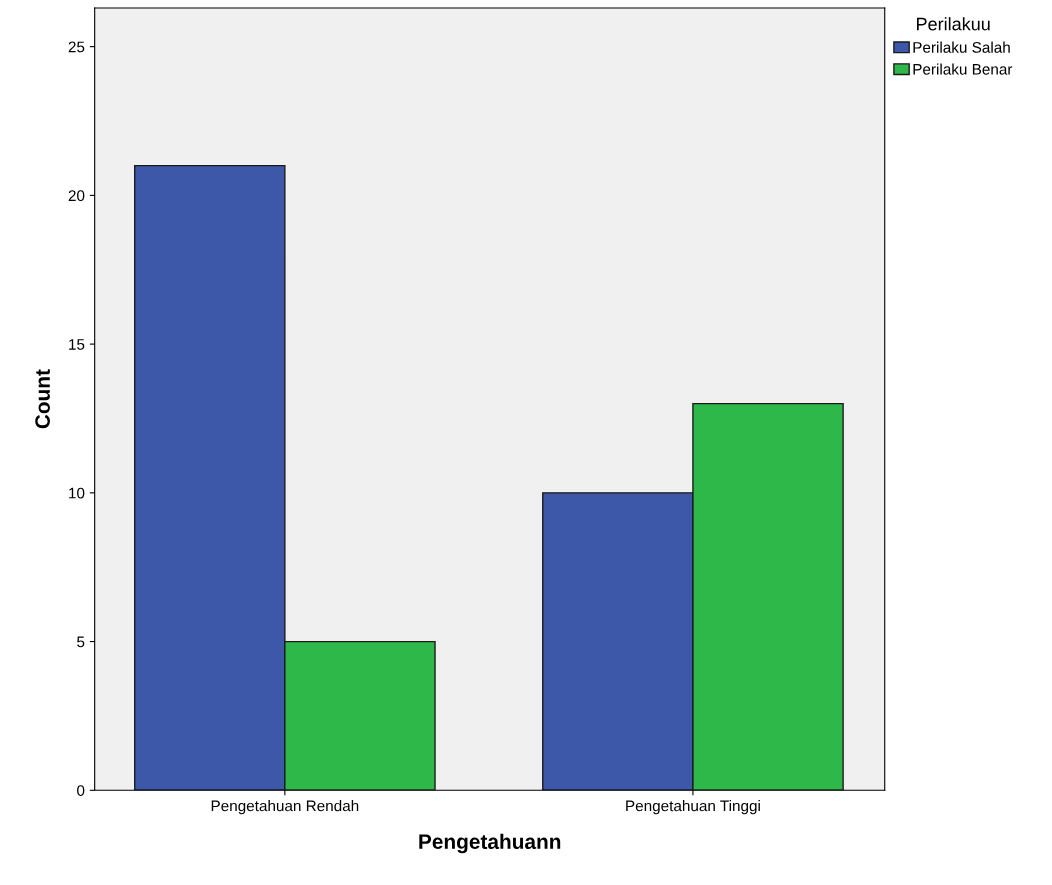 Image resolution: width=1052 pixels, height=885 pixels. Describe the element at coordinates (490, 843) in the screenshot. I see `x-axis-title: Pengetahuann` at that location.